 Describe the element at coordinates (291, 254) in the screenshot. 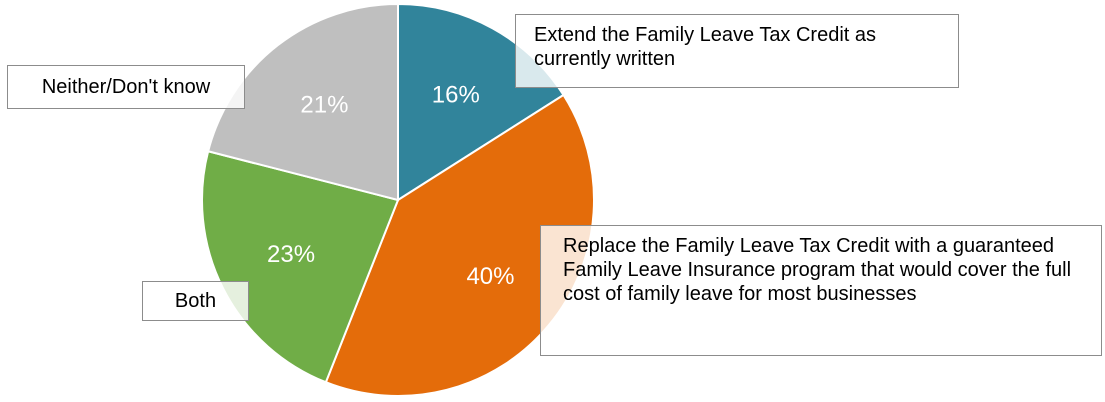

I see `pie-value-label-both: 23%` at that location.